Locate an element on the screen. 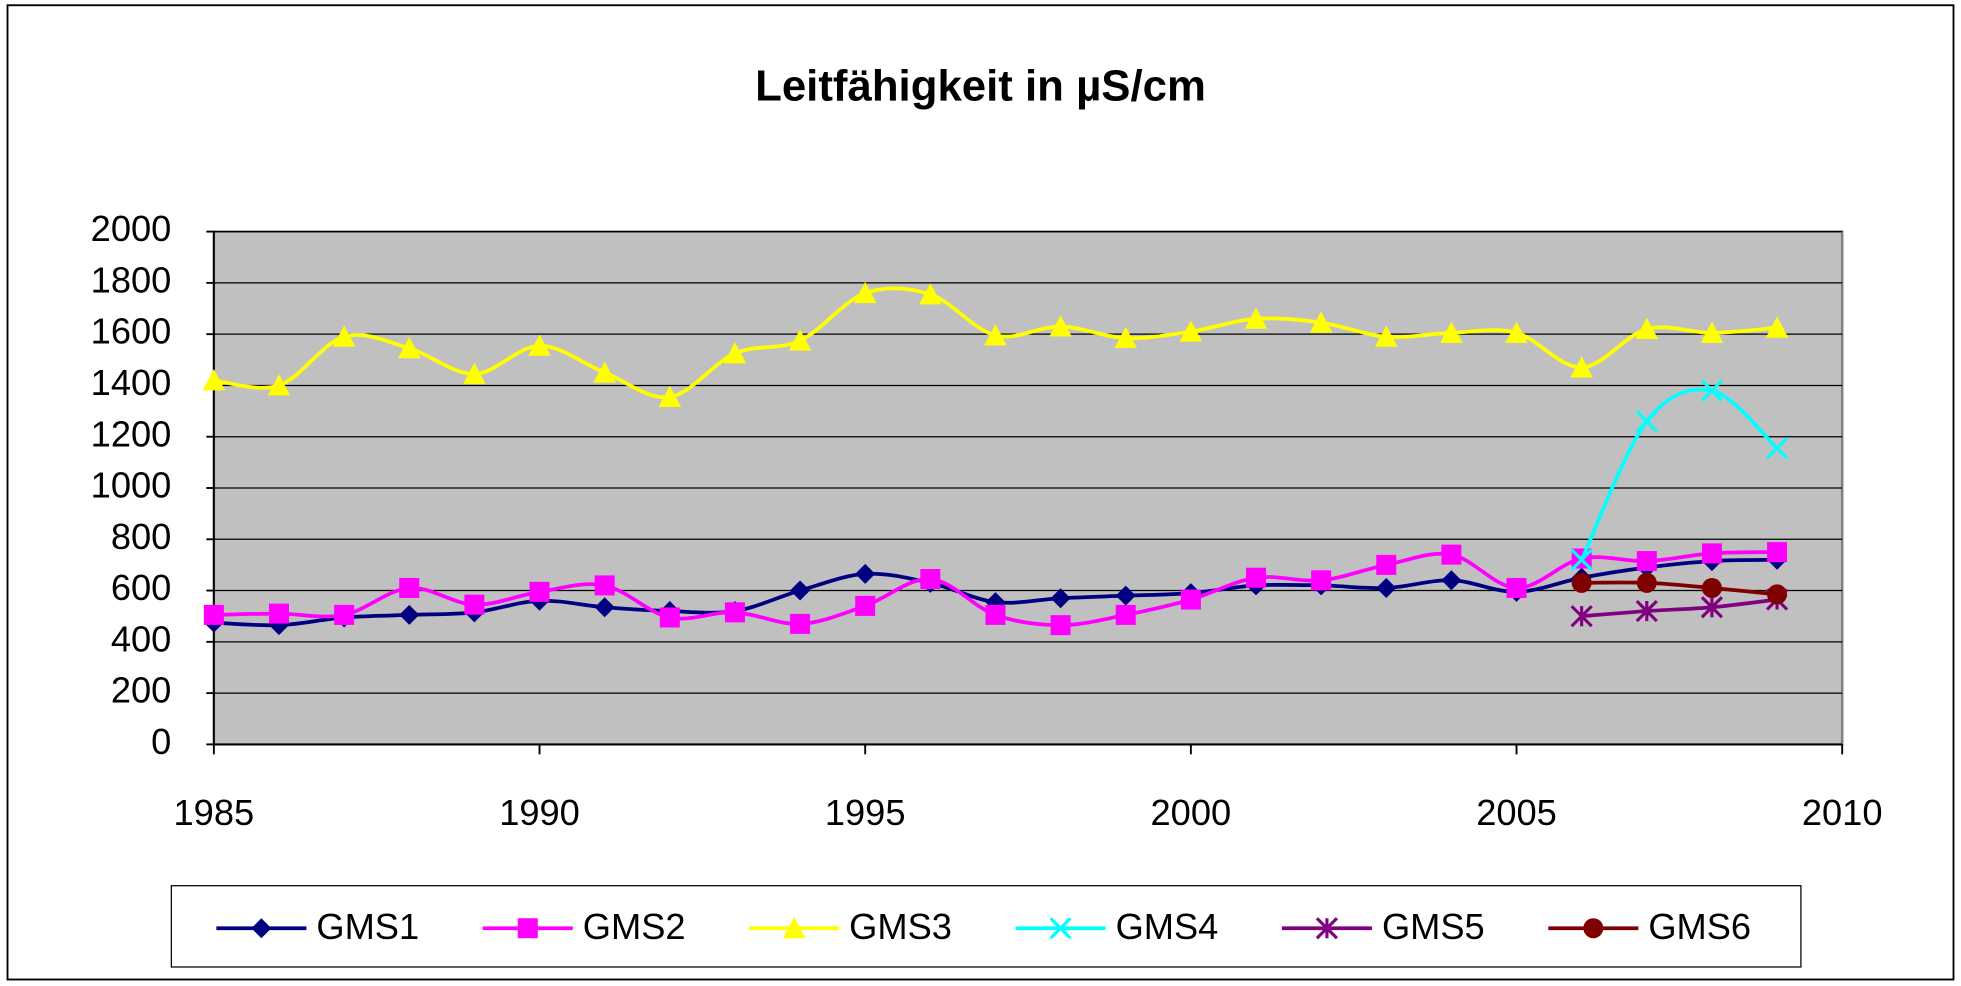  x-tick-label: 1990 is located at coordinates (539, 812).